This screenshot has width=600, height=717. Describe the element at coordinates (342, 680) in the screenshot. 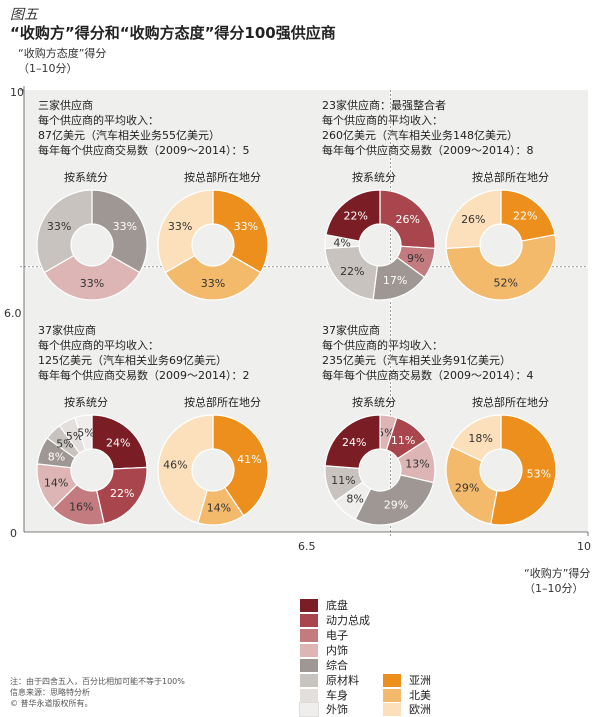

I see `legend-label: 原材料` at that location.